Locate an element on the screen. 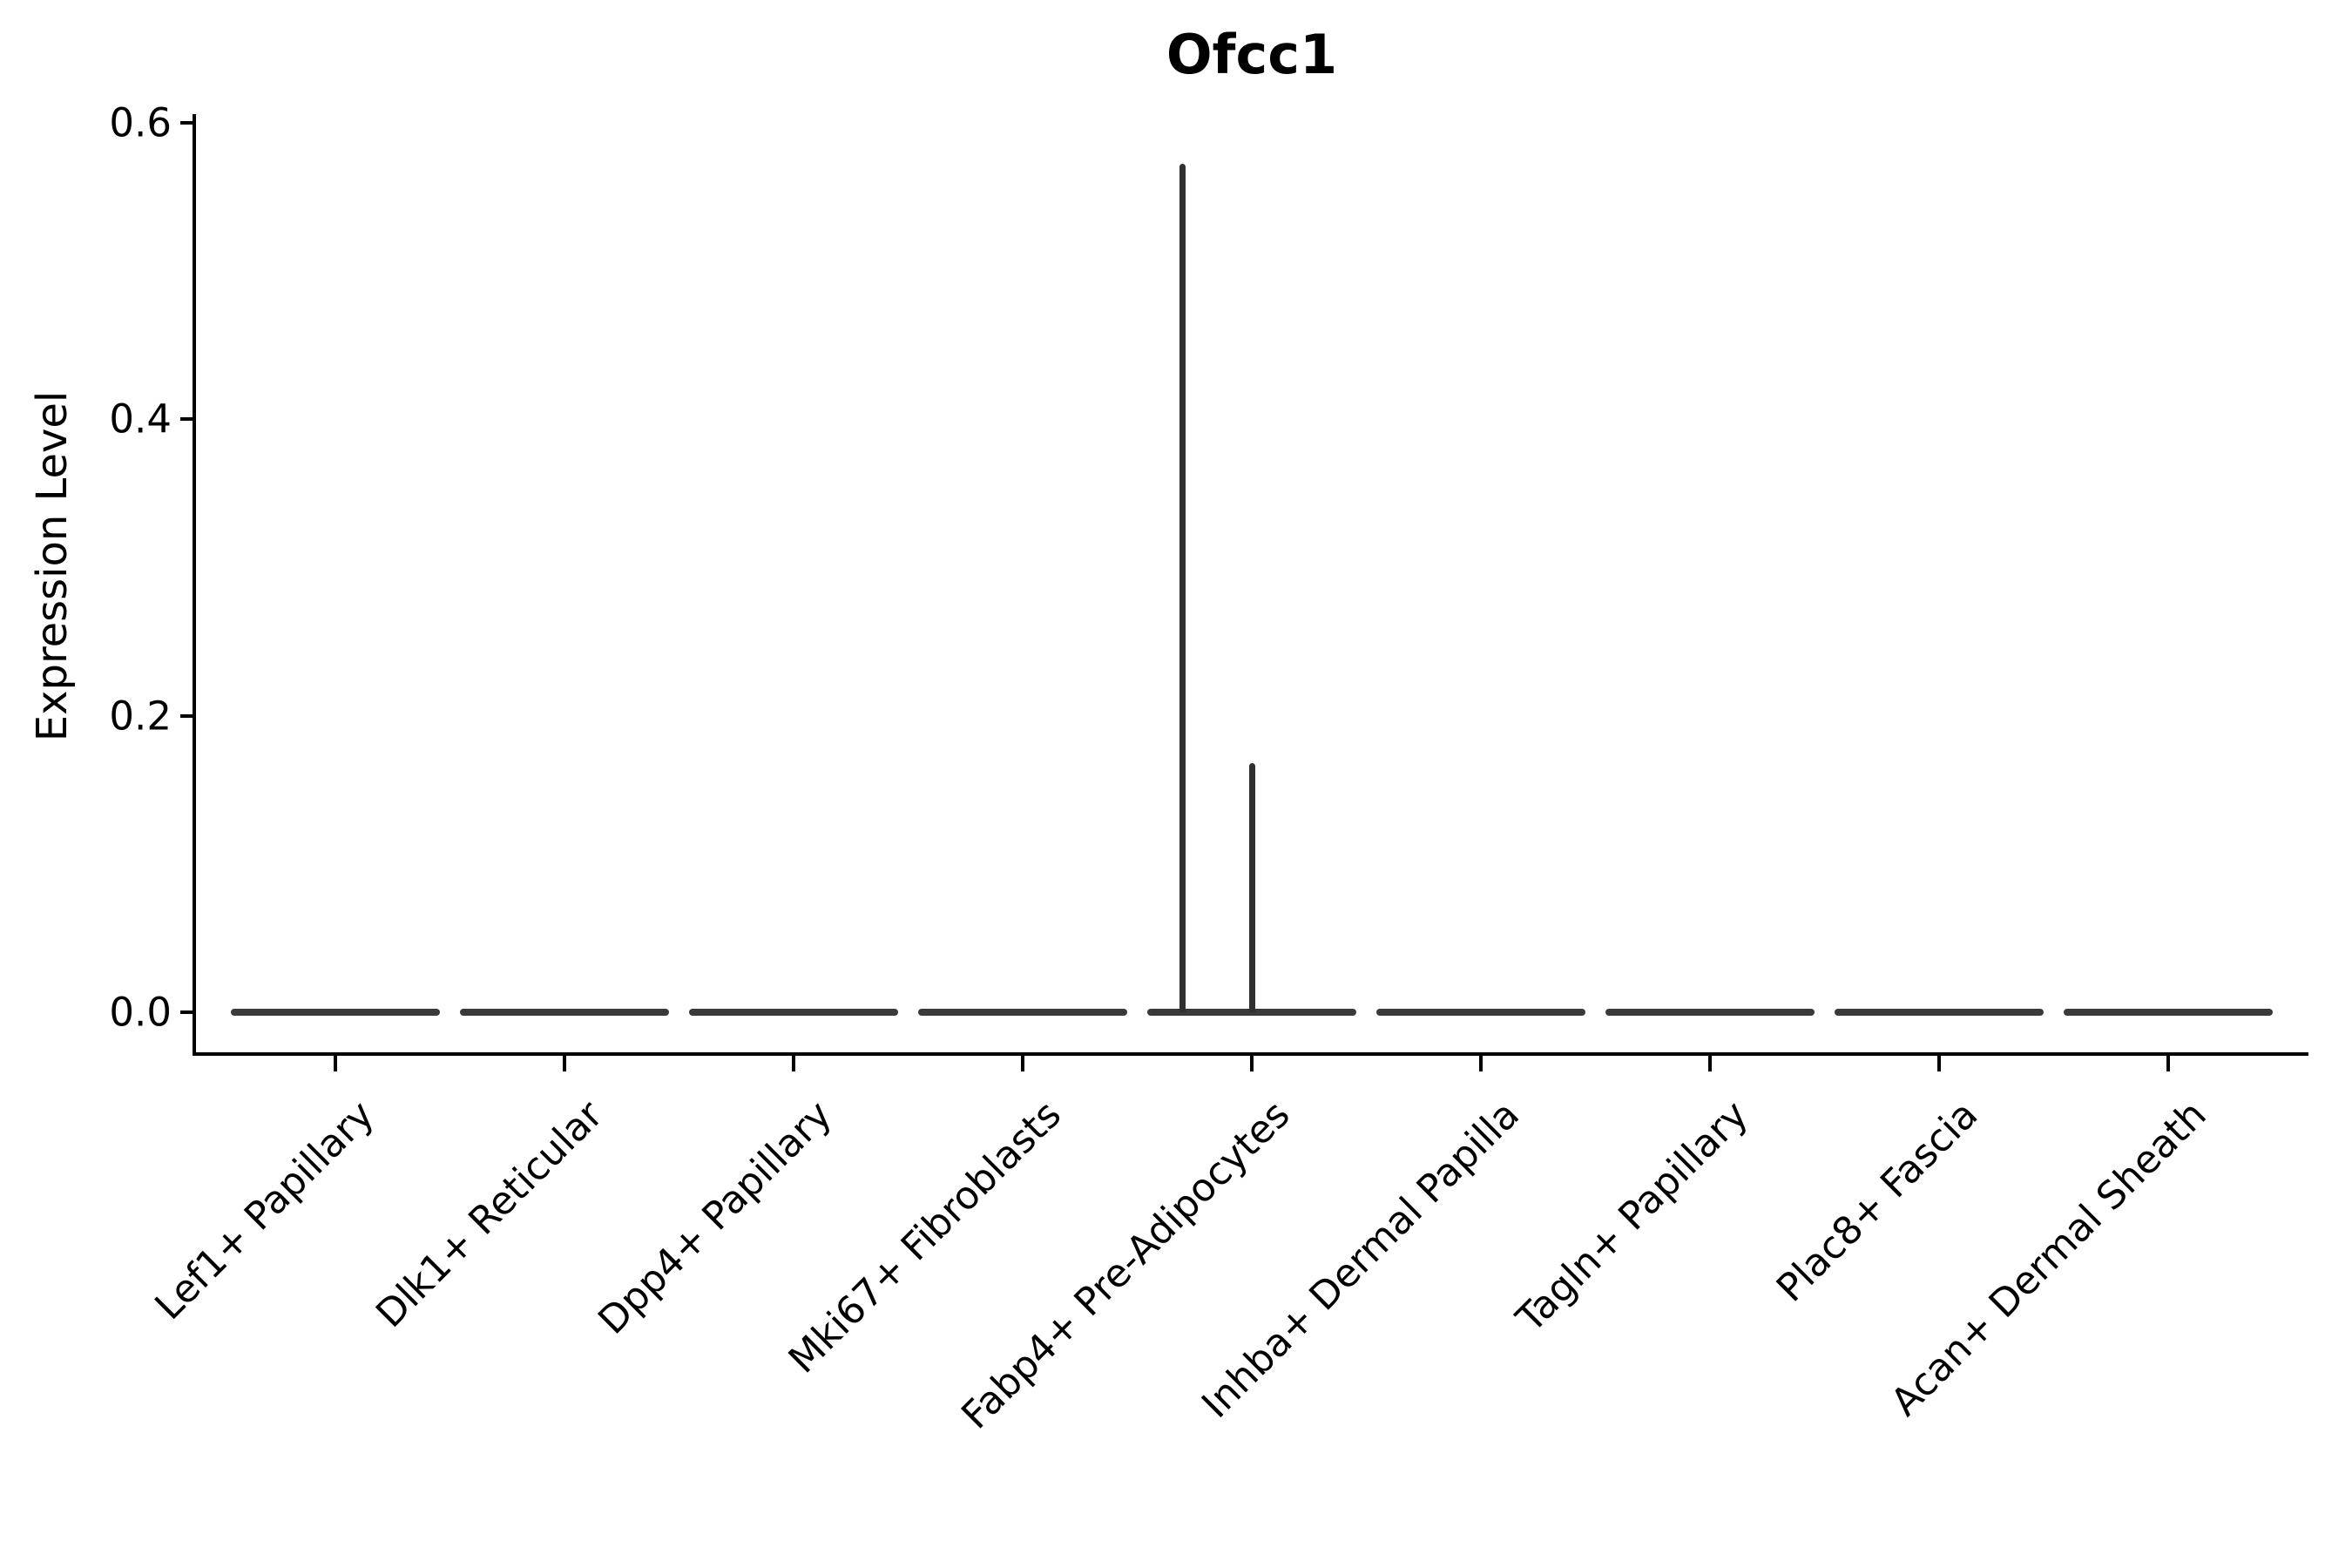  x-tick-label: Tagln+ Papillary is located at coordinates (1633, 1217).